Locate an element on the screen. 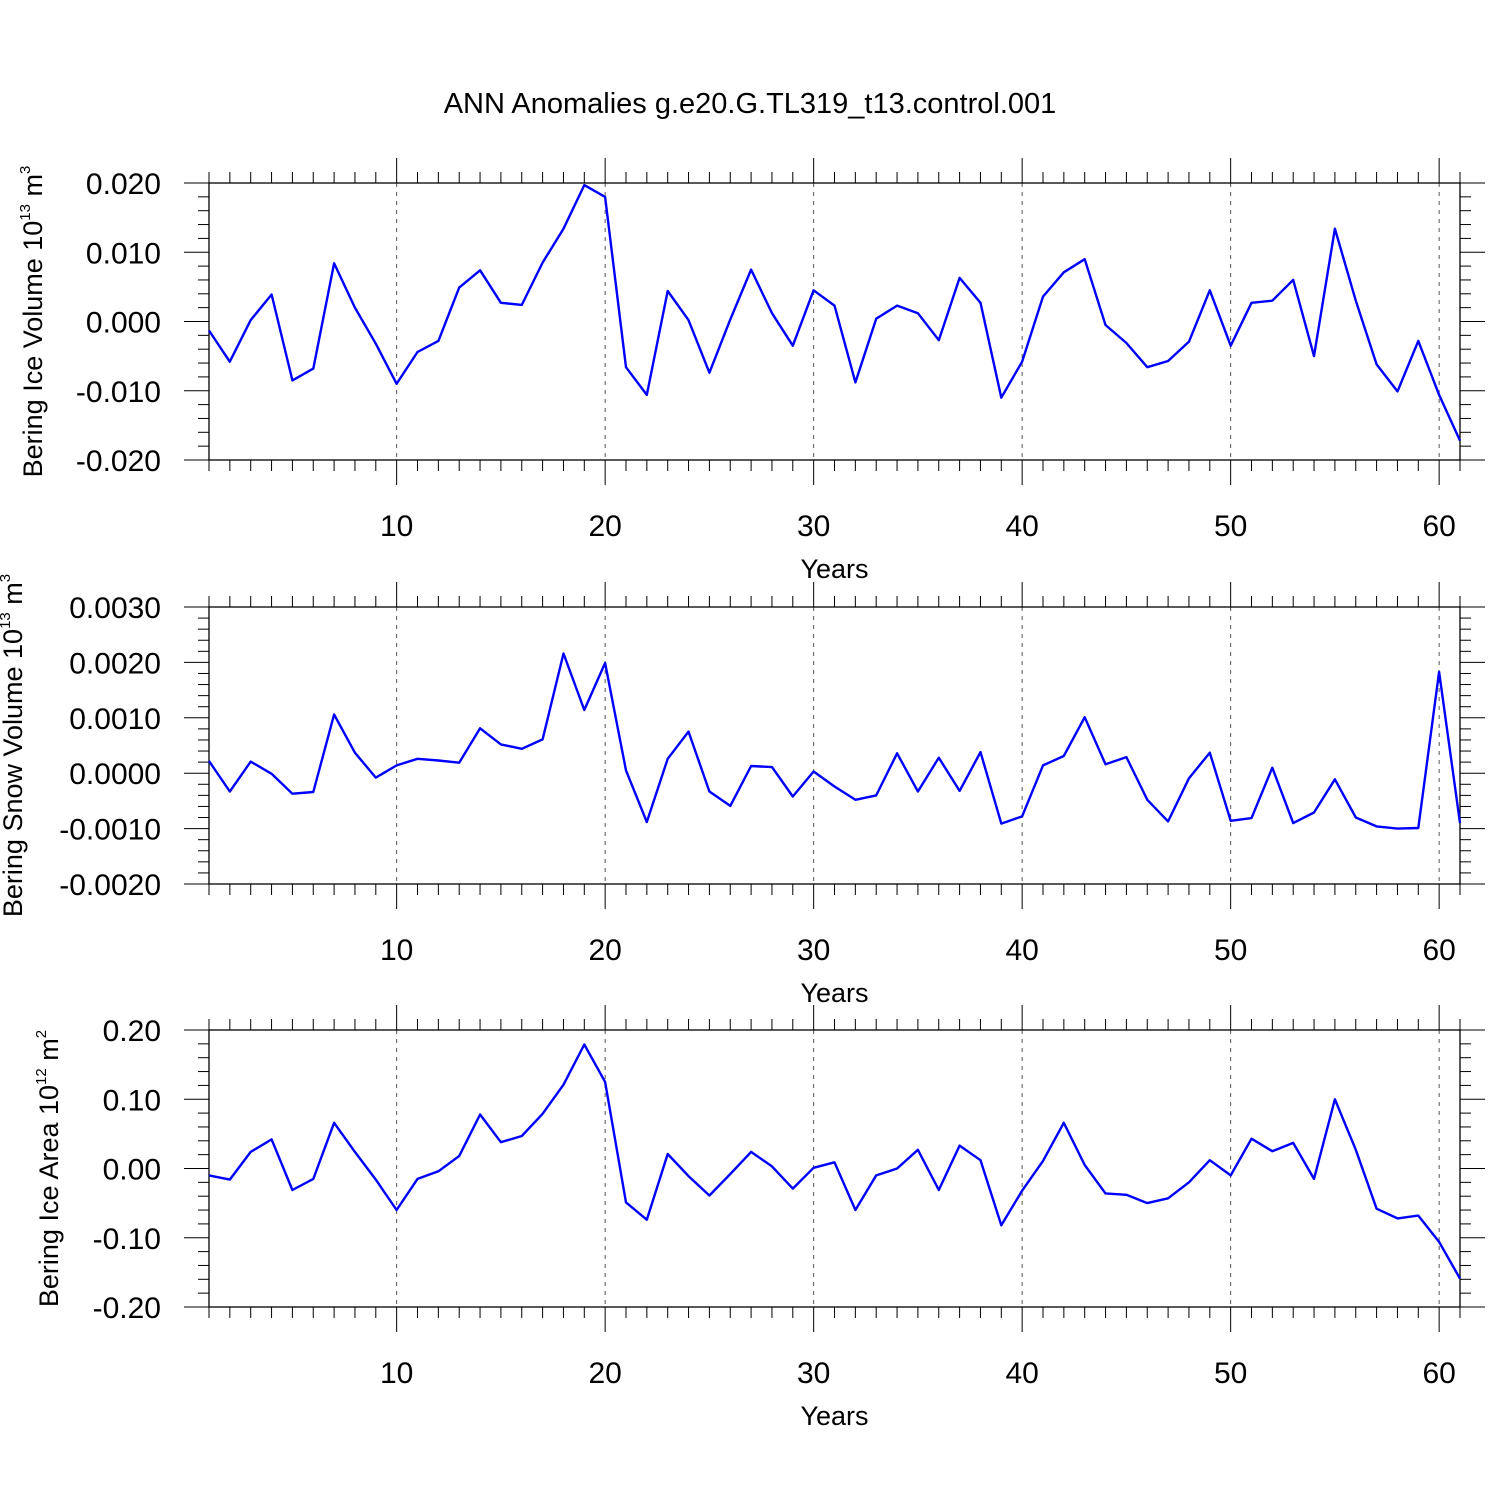  y-axis-title: Bering Ice Volume 1013 m3 is located at coordinates (32, 322).